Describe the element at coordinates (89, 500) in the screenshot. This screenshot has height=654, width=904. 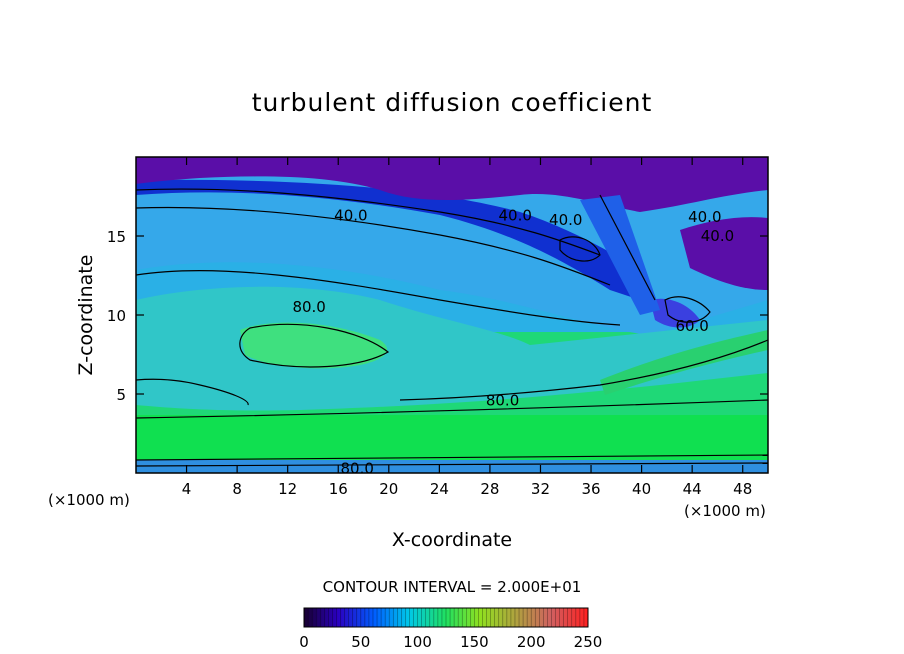
I see `x-unit-left: (×1000 m)` at that location.